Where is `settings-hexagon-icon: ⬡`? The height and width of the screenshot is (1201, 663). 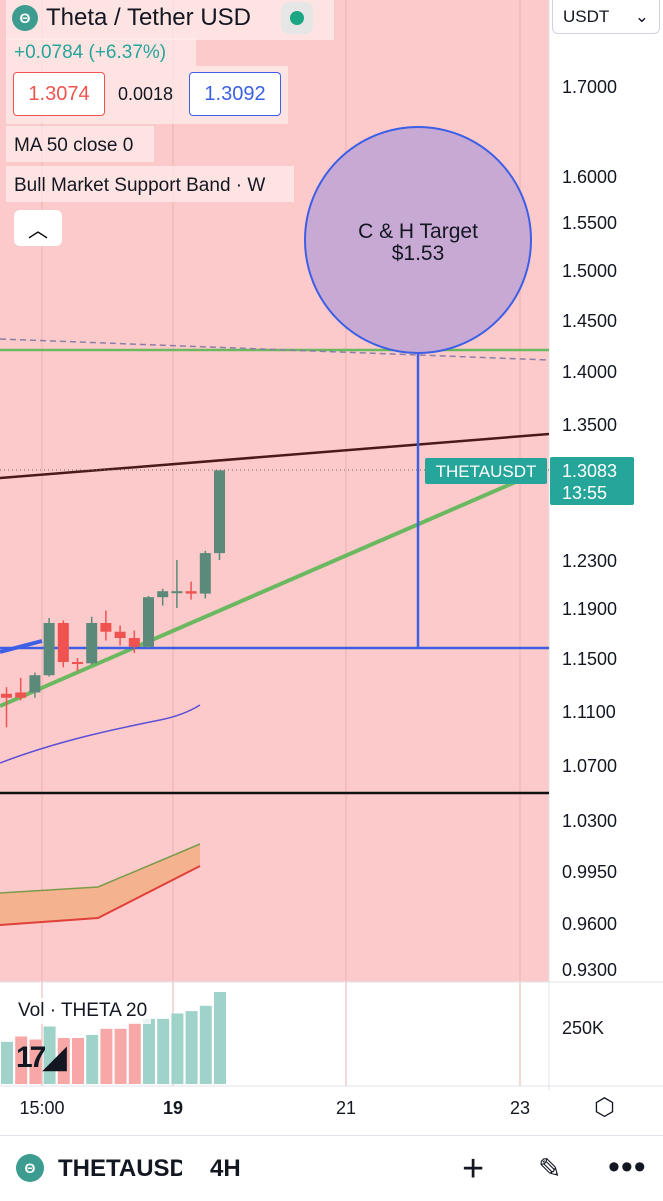 settings-hexagon-icon: ⬡ is located at coordinates (604, 1107).